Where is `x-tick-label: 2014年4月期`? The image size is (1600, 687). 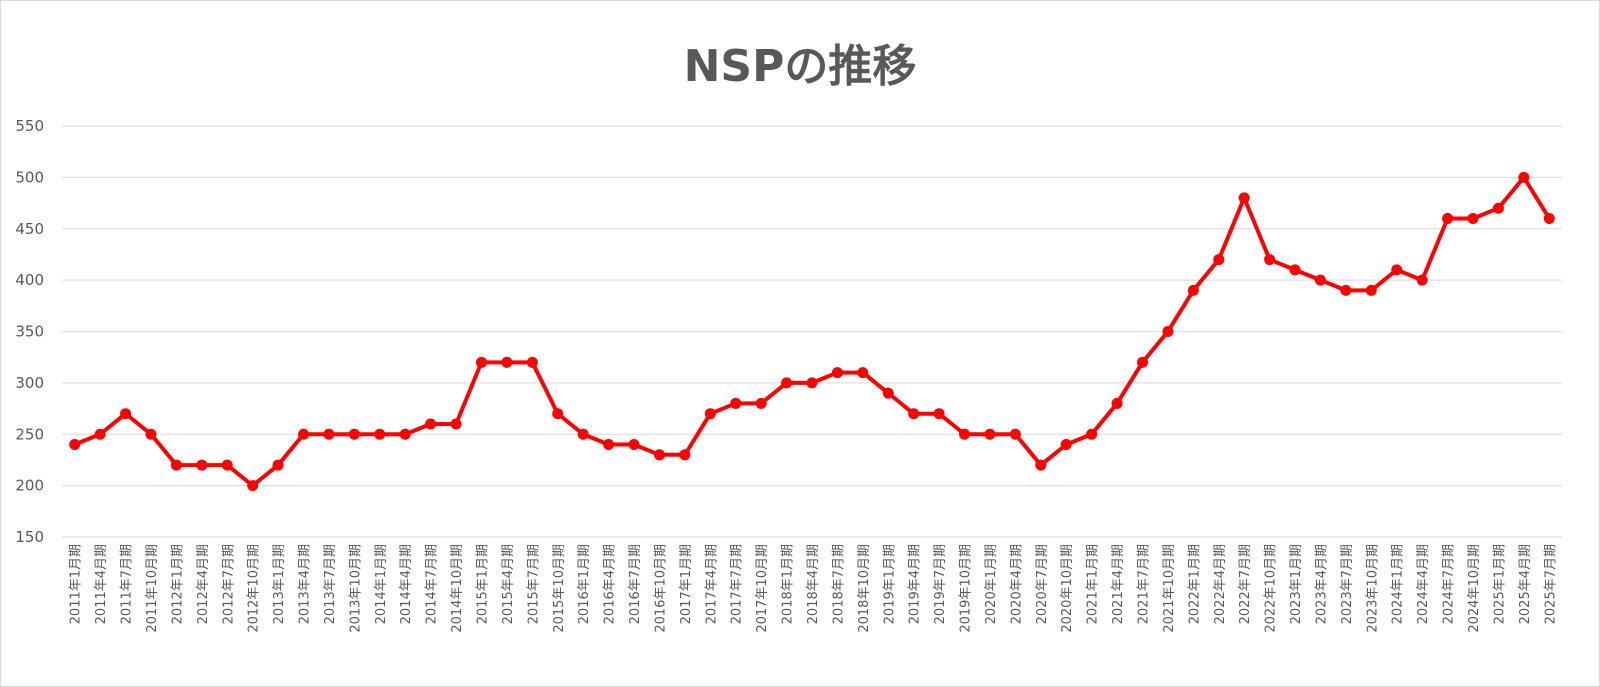
x-tick-label: 2014年4月期 is located at coordinates (406, 584).